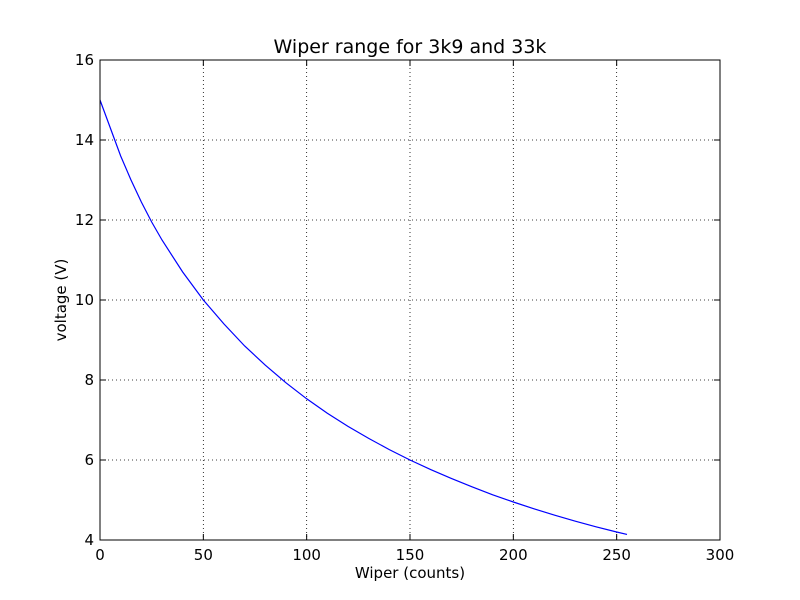 Image resolution: width=800 pixels, height=600 pixels. What do you see at coordinates (306, 555) in the screenshot?
I see `x-tick-label: 100` at bounding box center [306, 555].